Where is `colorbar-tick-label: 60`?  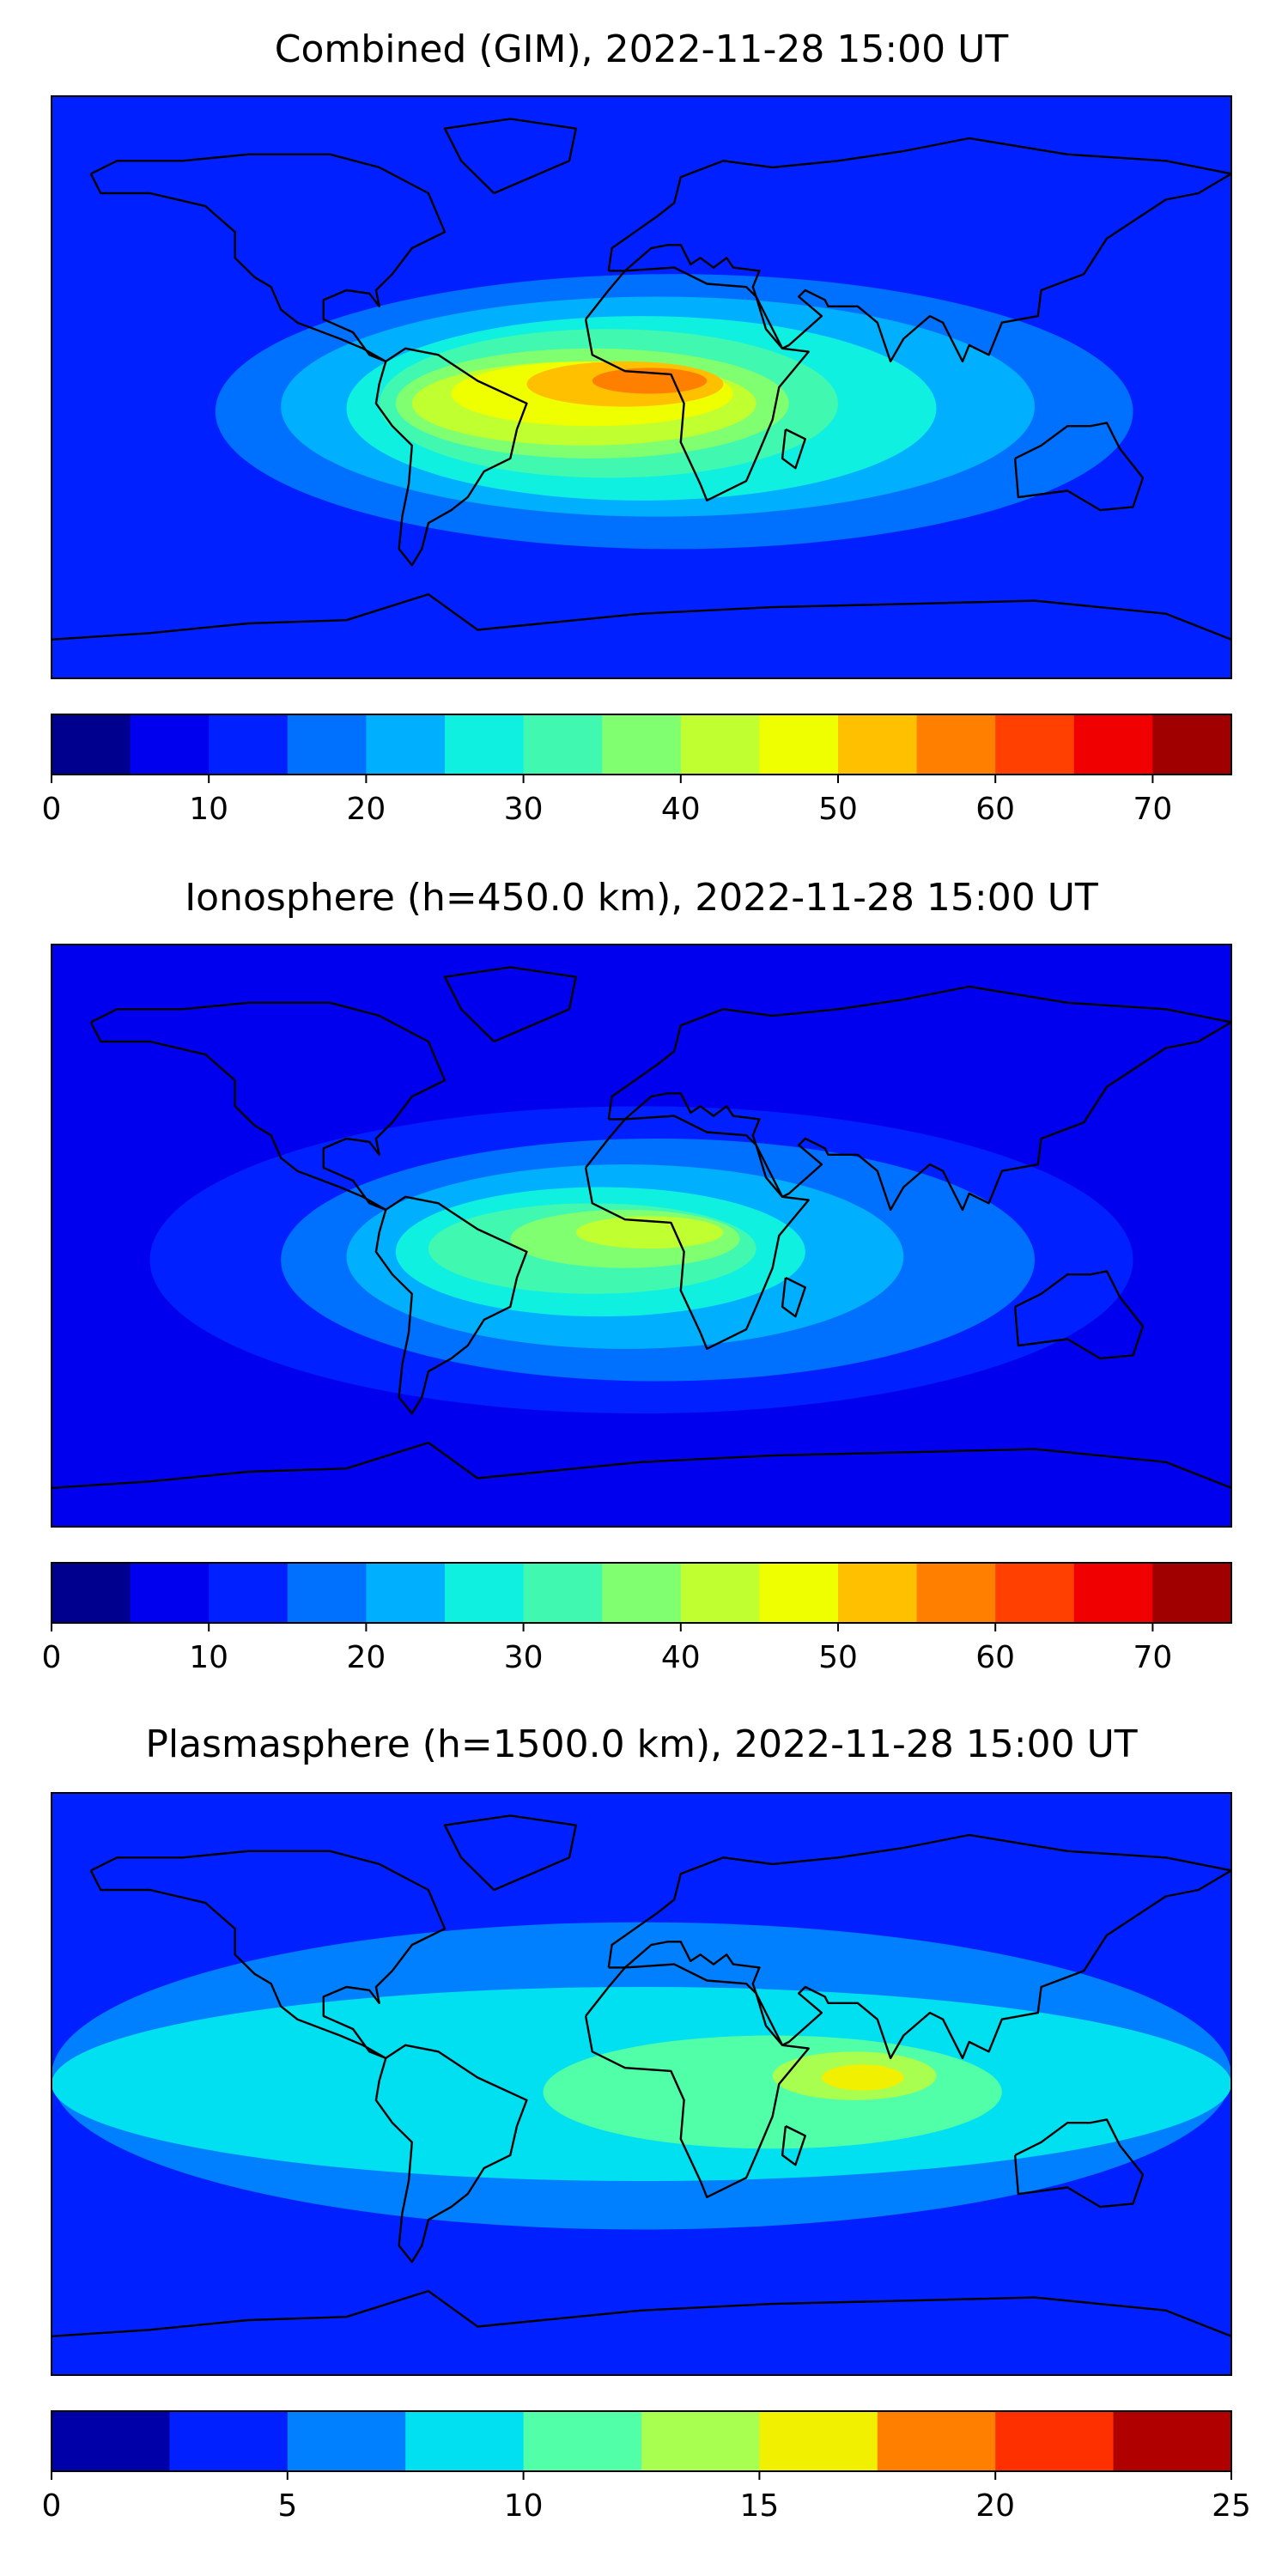 colorbar-tick-label: 60 is located at coordinates (995, 1657).